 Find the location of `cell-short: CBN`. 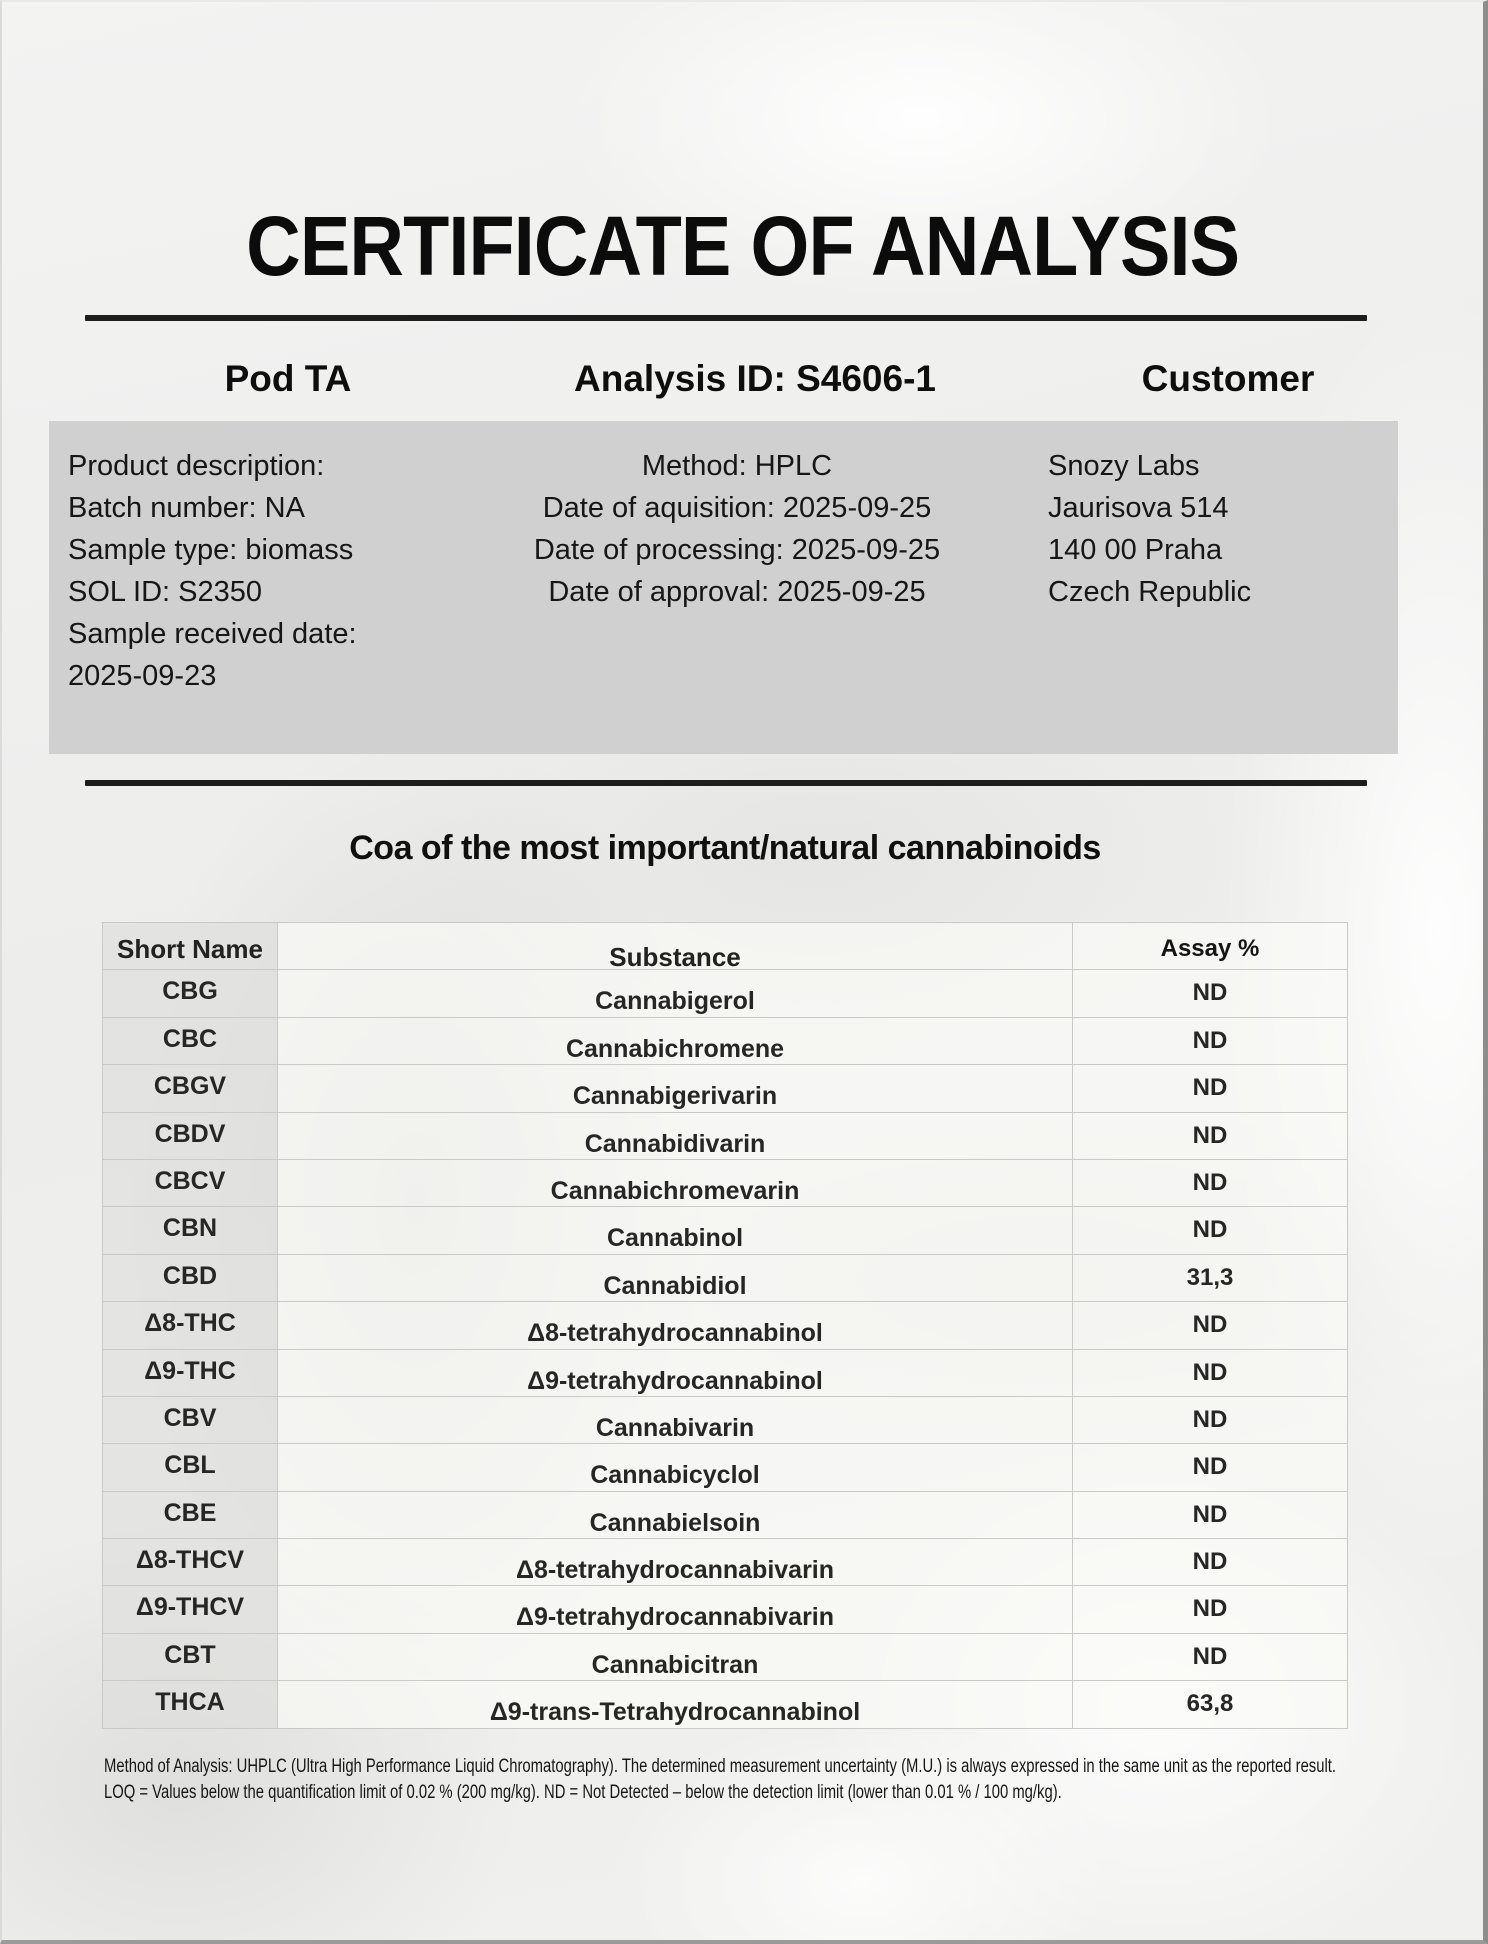

cell-short: CBN is located at coordinates (190, 1231).